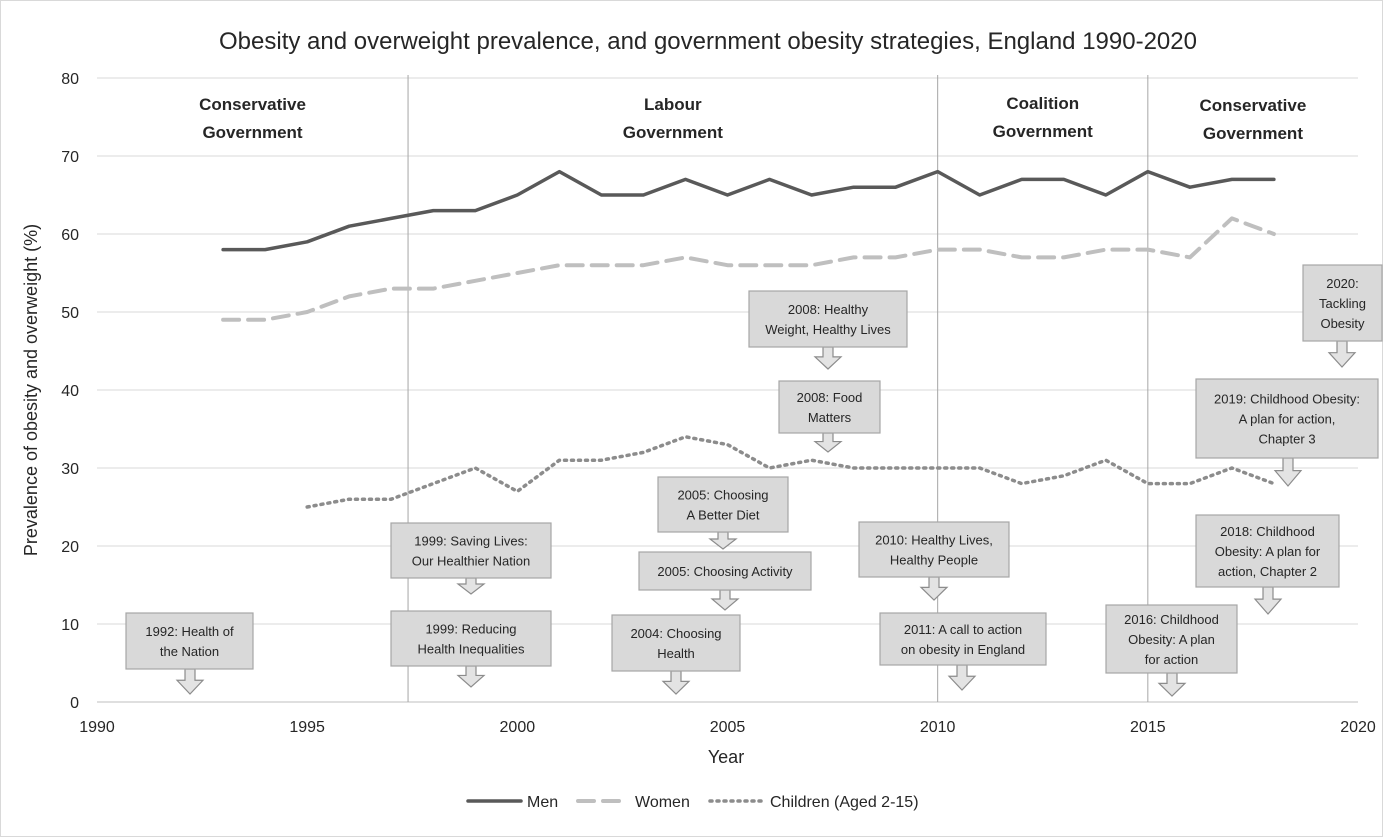  I want to click on legend-label: Men, so click(542, 802).